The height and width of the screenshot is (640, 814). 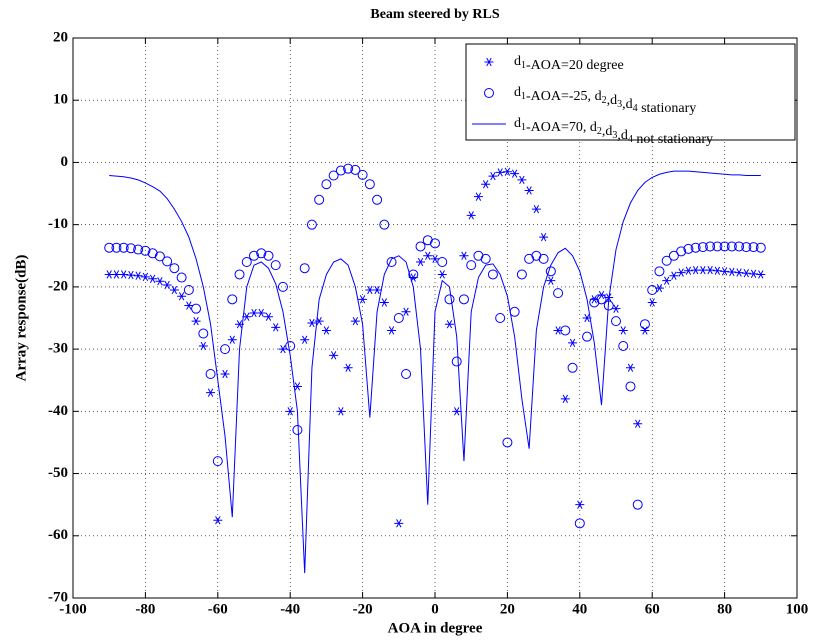 What do you see at coordinates (363, 609) in the screenshot?
I see `x-tick-label: -20` at bounding box center [363, 609].